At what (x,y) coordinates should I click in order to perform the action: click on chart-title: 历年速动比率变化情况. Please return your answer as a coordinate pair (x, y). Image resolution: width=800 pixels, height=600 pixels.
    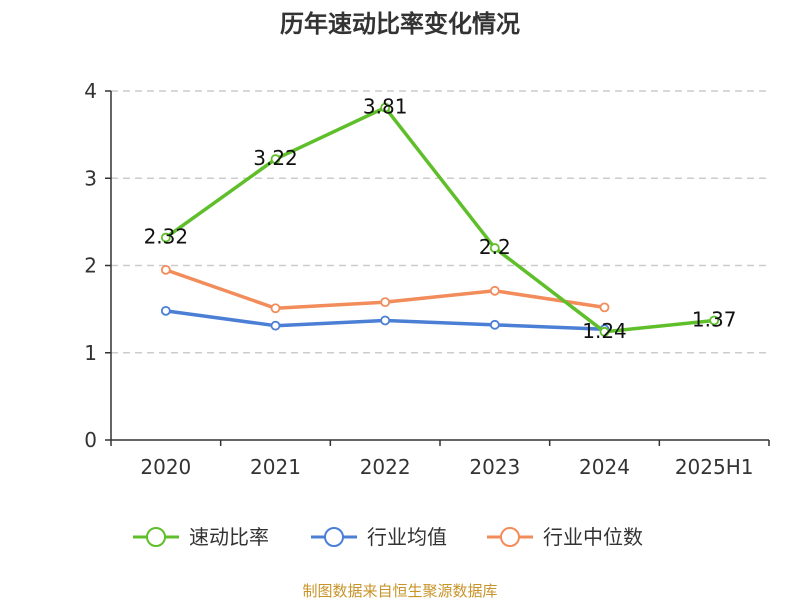
    Looking at the image, I should click on (400, 24).